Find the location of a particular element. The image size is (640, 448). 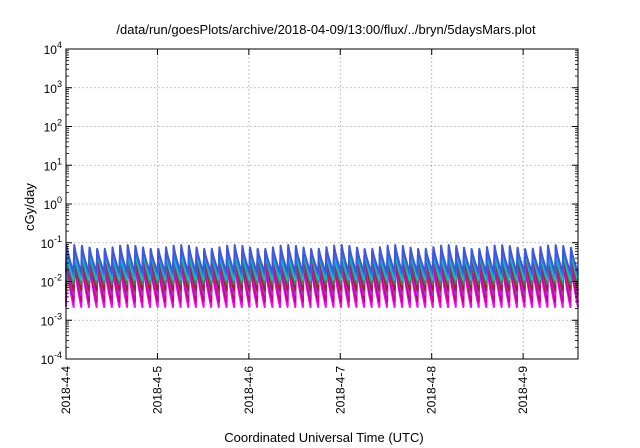

y-tick-label: 10⁻⁴ is located at coordinates (51, 358).